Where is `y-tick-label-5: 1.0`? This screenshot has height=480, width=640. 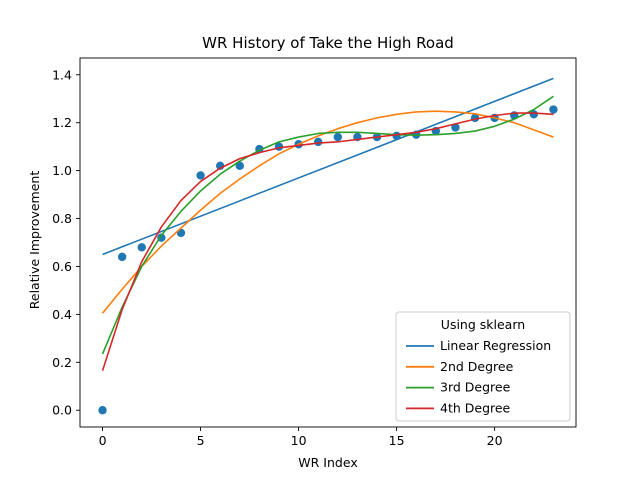
y-tick-label-5: 1.0 is located at coordinates (62, 170).